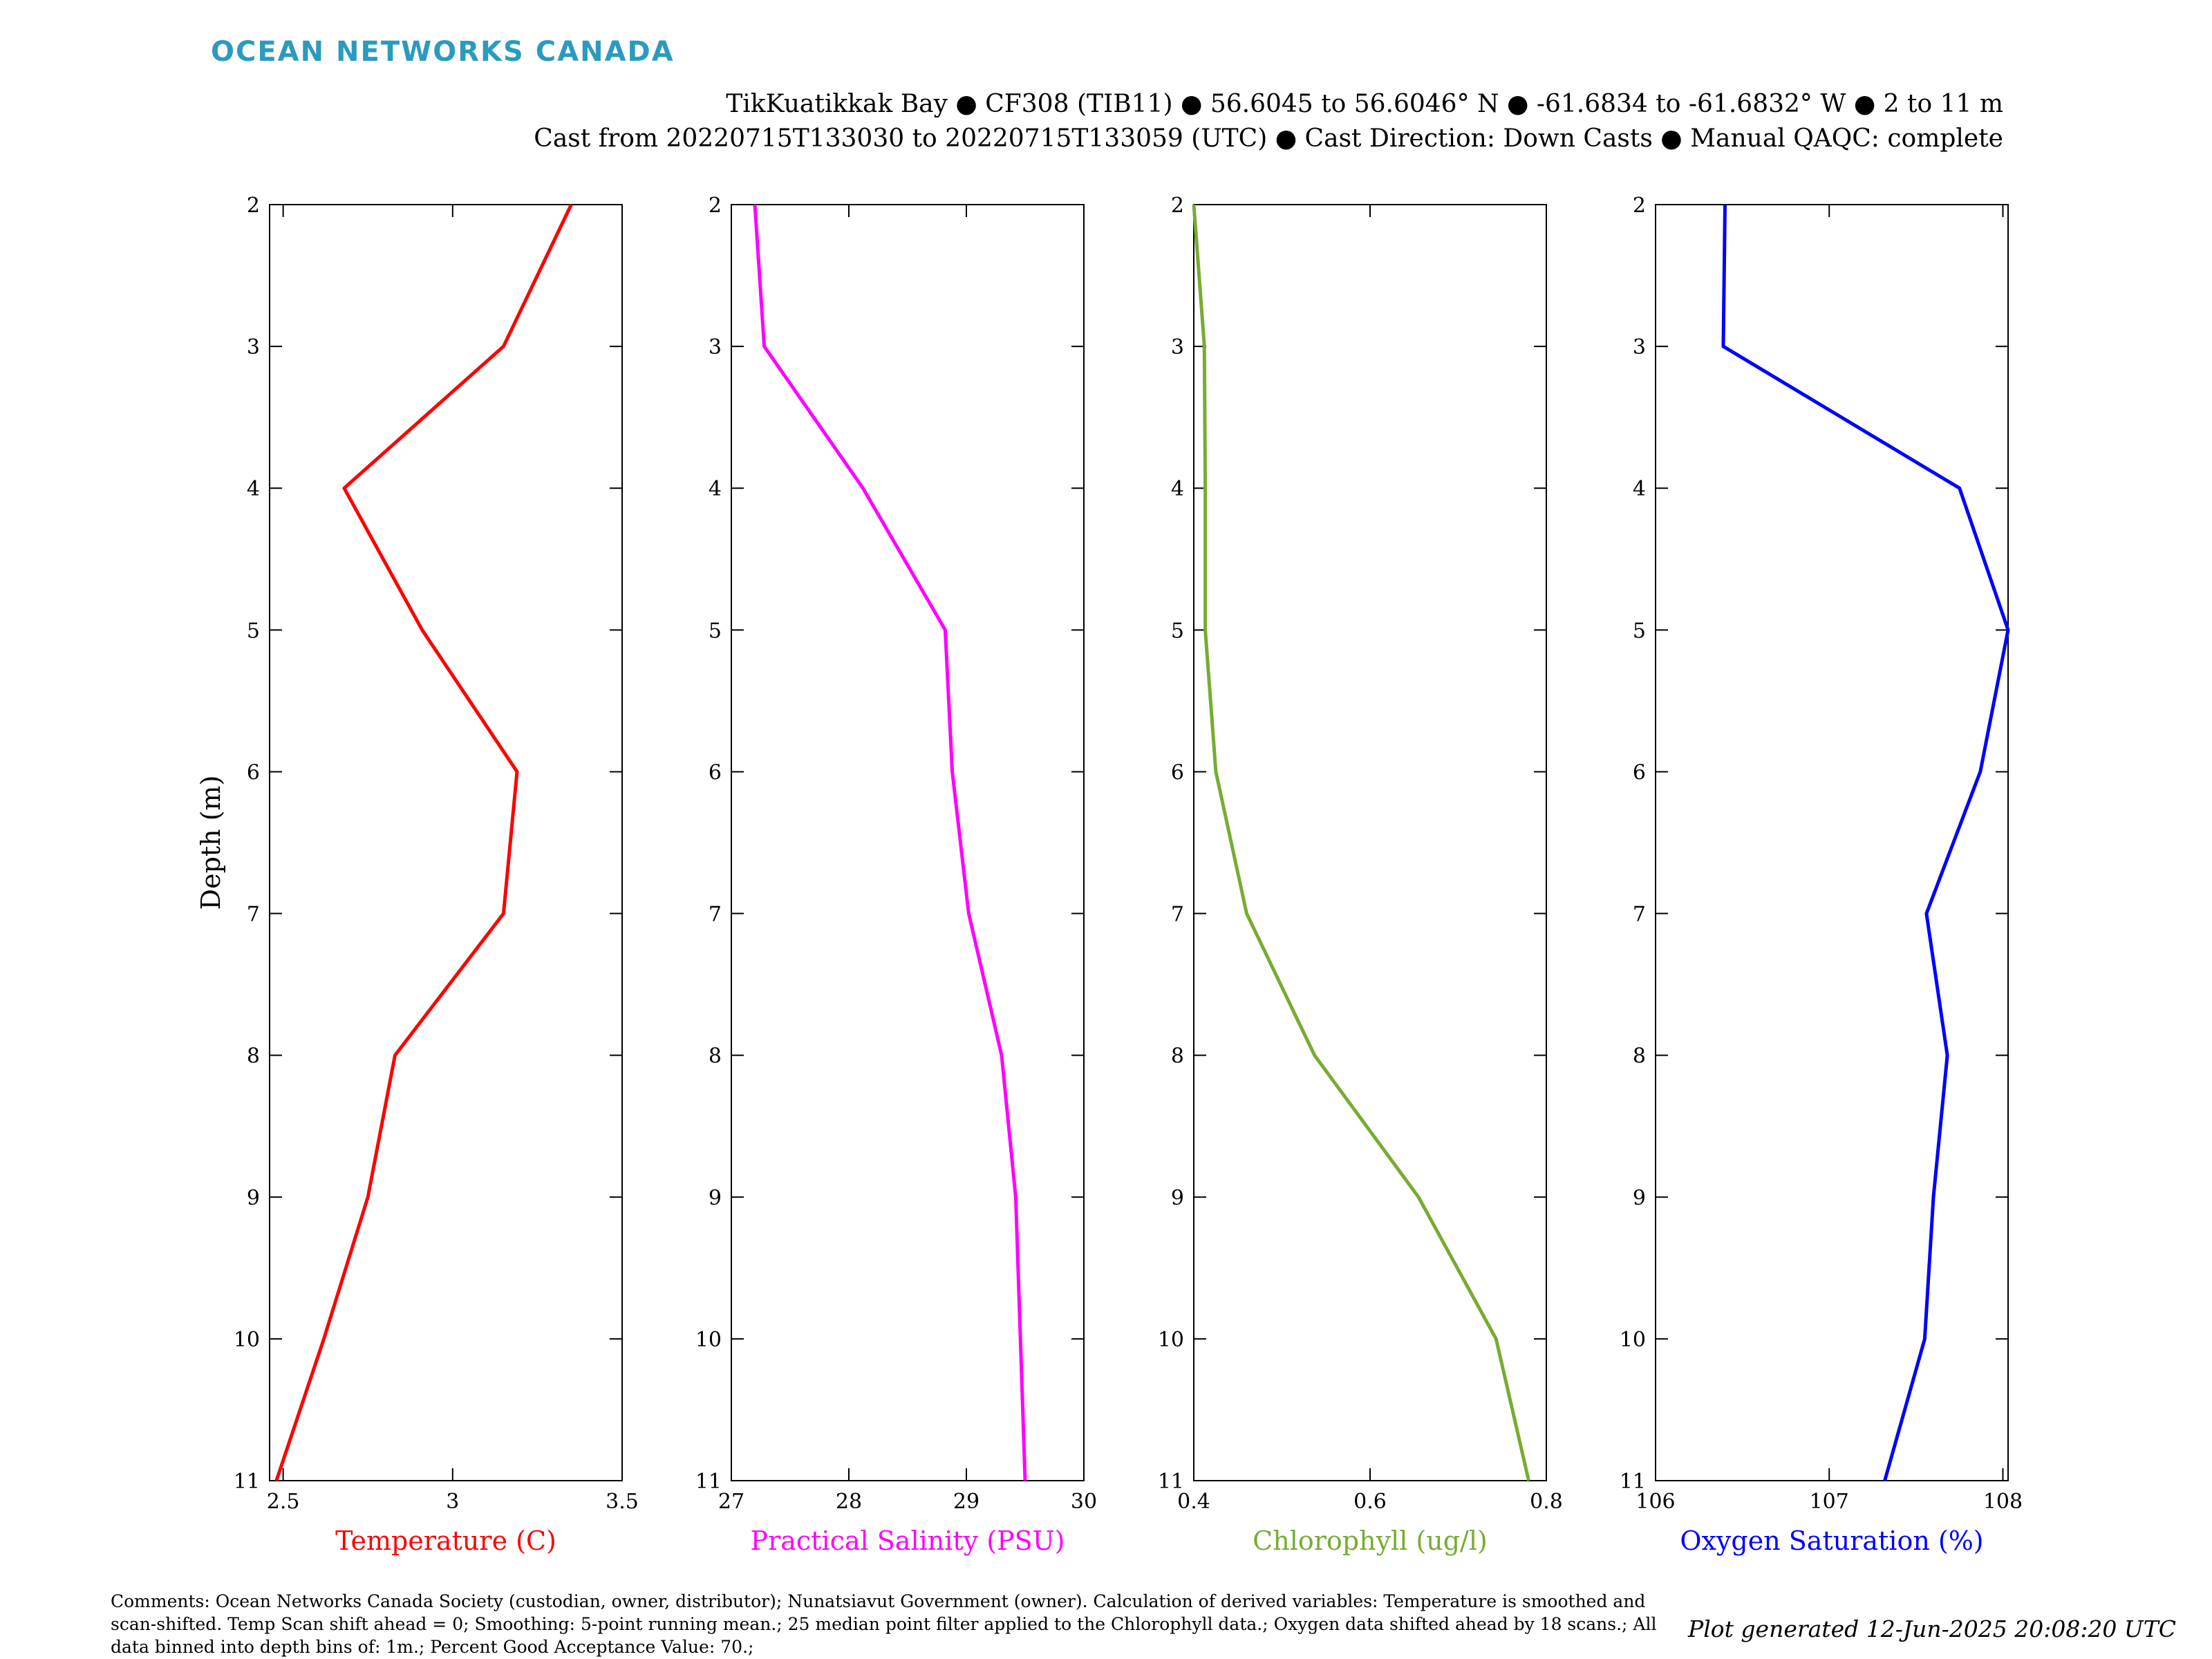  I want to click on x-tick-label: 27, so click(731, 1502).